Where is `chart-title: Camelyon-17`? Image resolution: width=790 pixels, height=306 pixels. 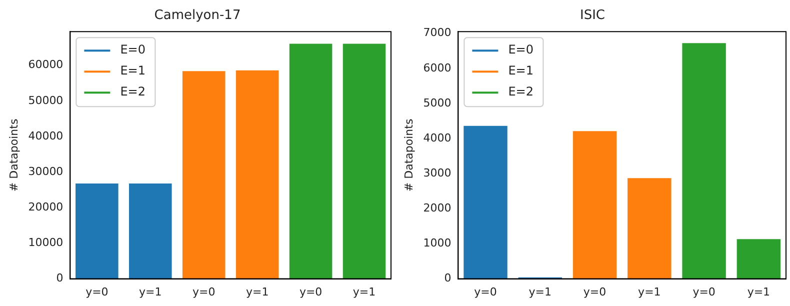 chart-title: Camelyon-17 is located at coordinates (197, 16).